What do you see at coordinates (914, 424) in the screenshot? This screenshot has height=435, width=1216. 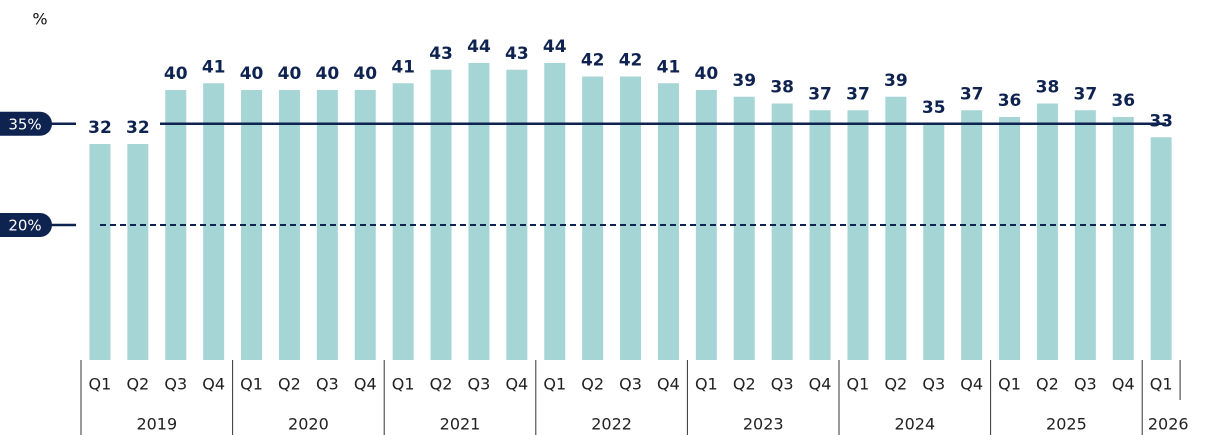 I see `group-label: 2024` at bounding box center [914, 424].